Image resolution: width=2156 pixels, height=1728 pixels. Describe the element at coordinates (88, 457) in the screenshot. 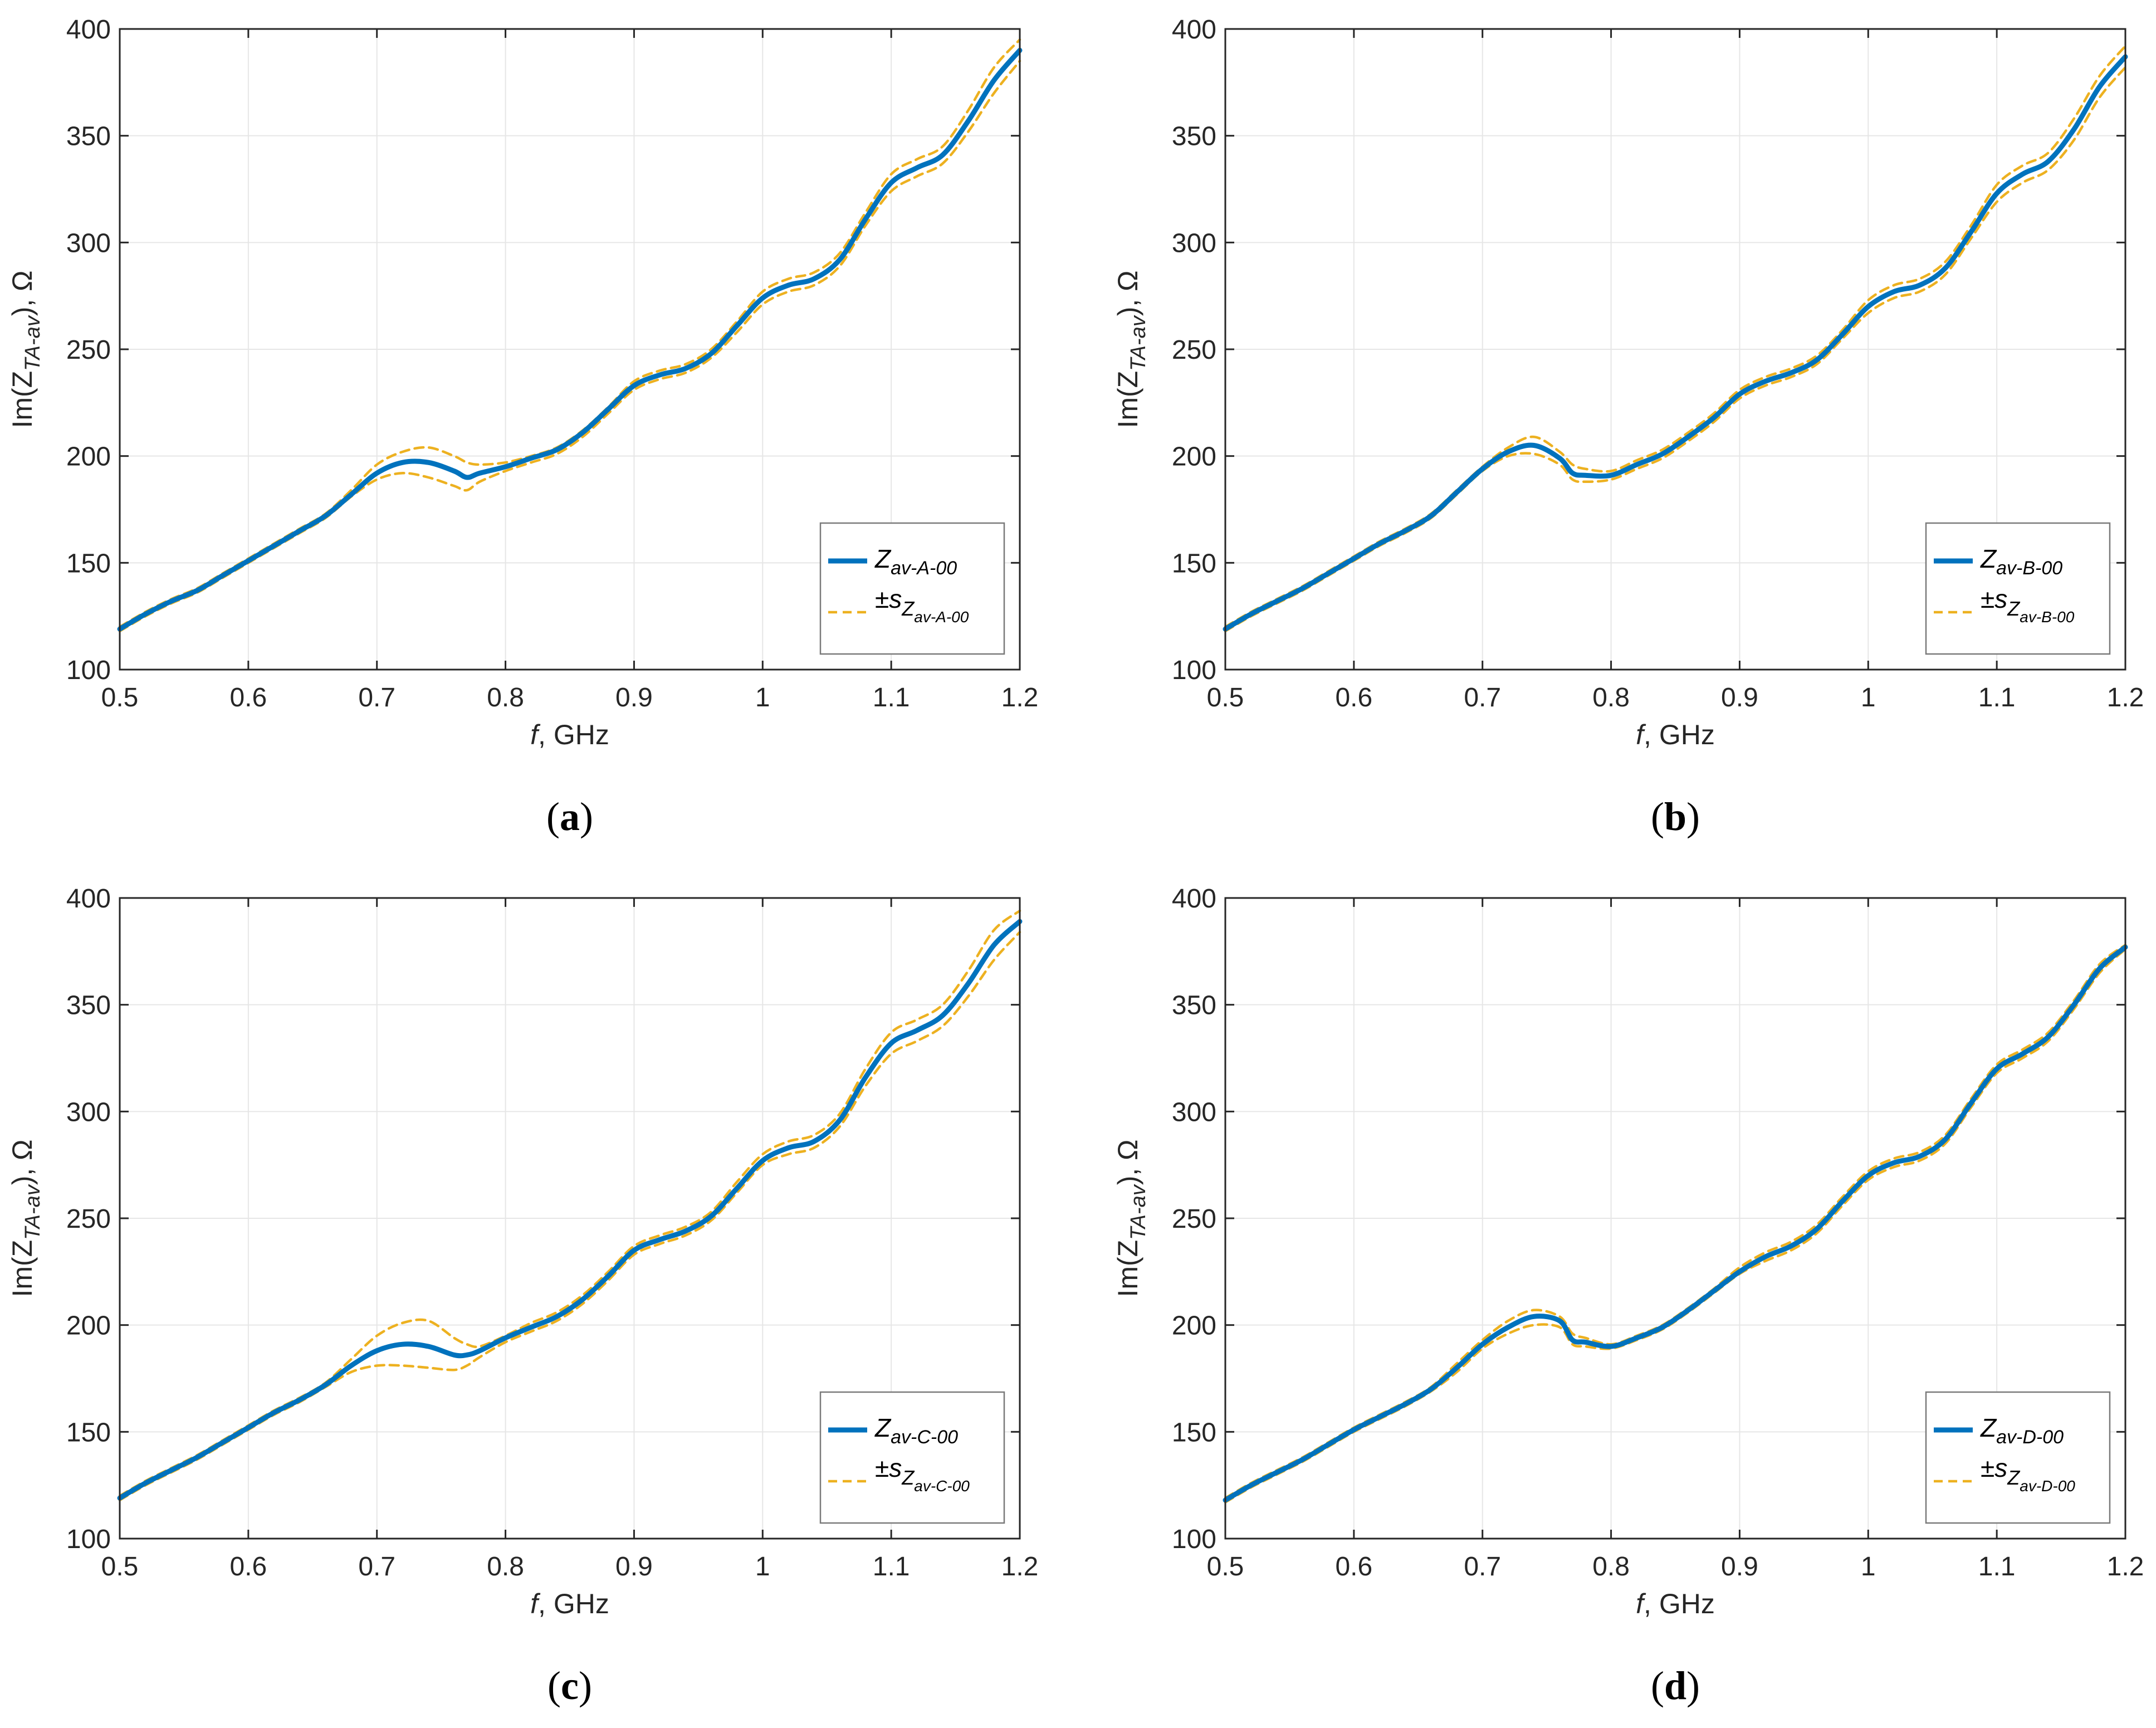

I see `y-tick-label: 200` at that location.